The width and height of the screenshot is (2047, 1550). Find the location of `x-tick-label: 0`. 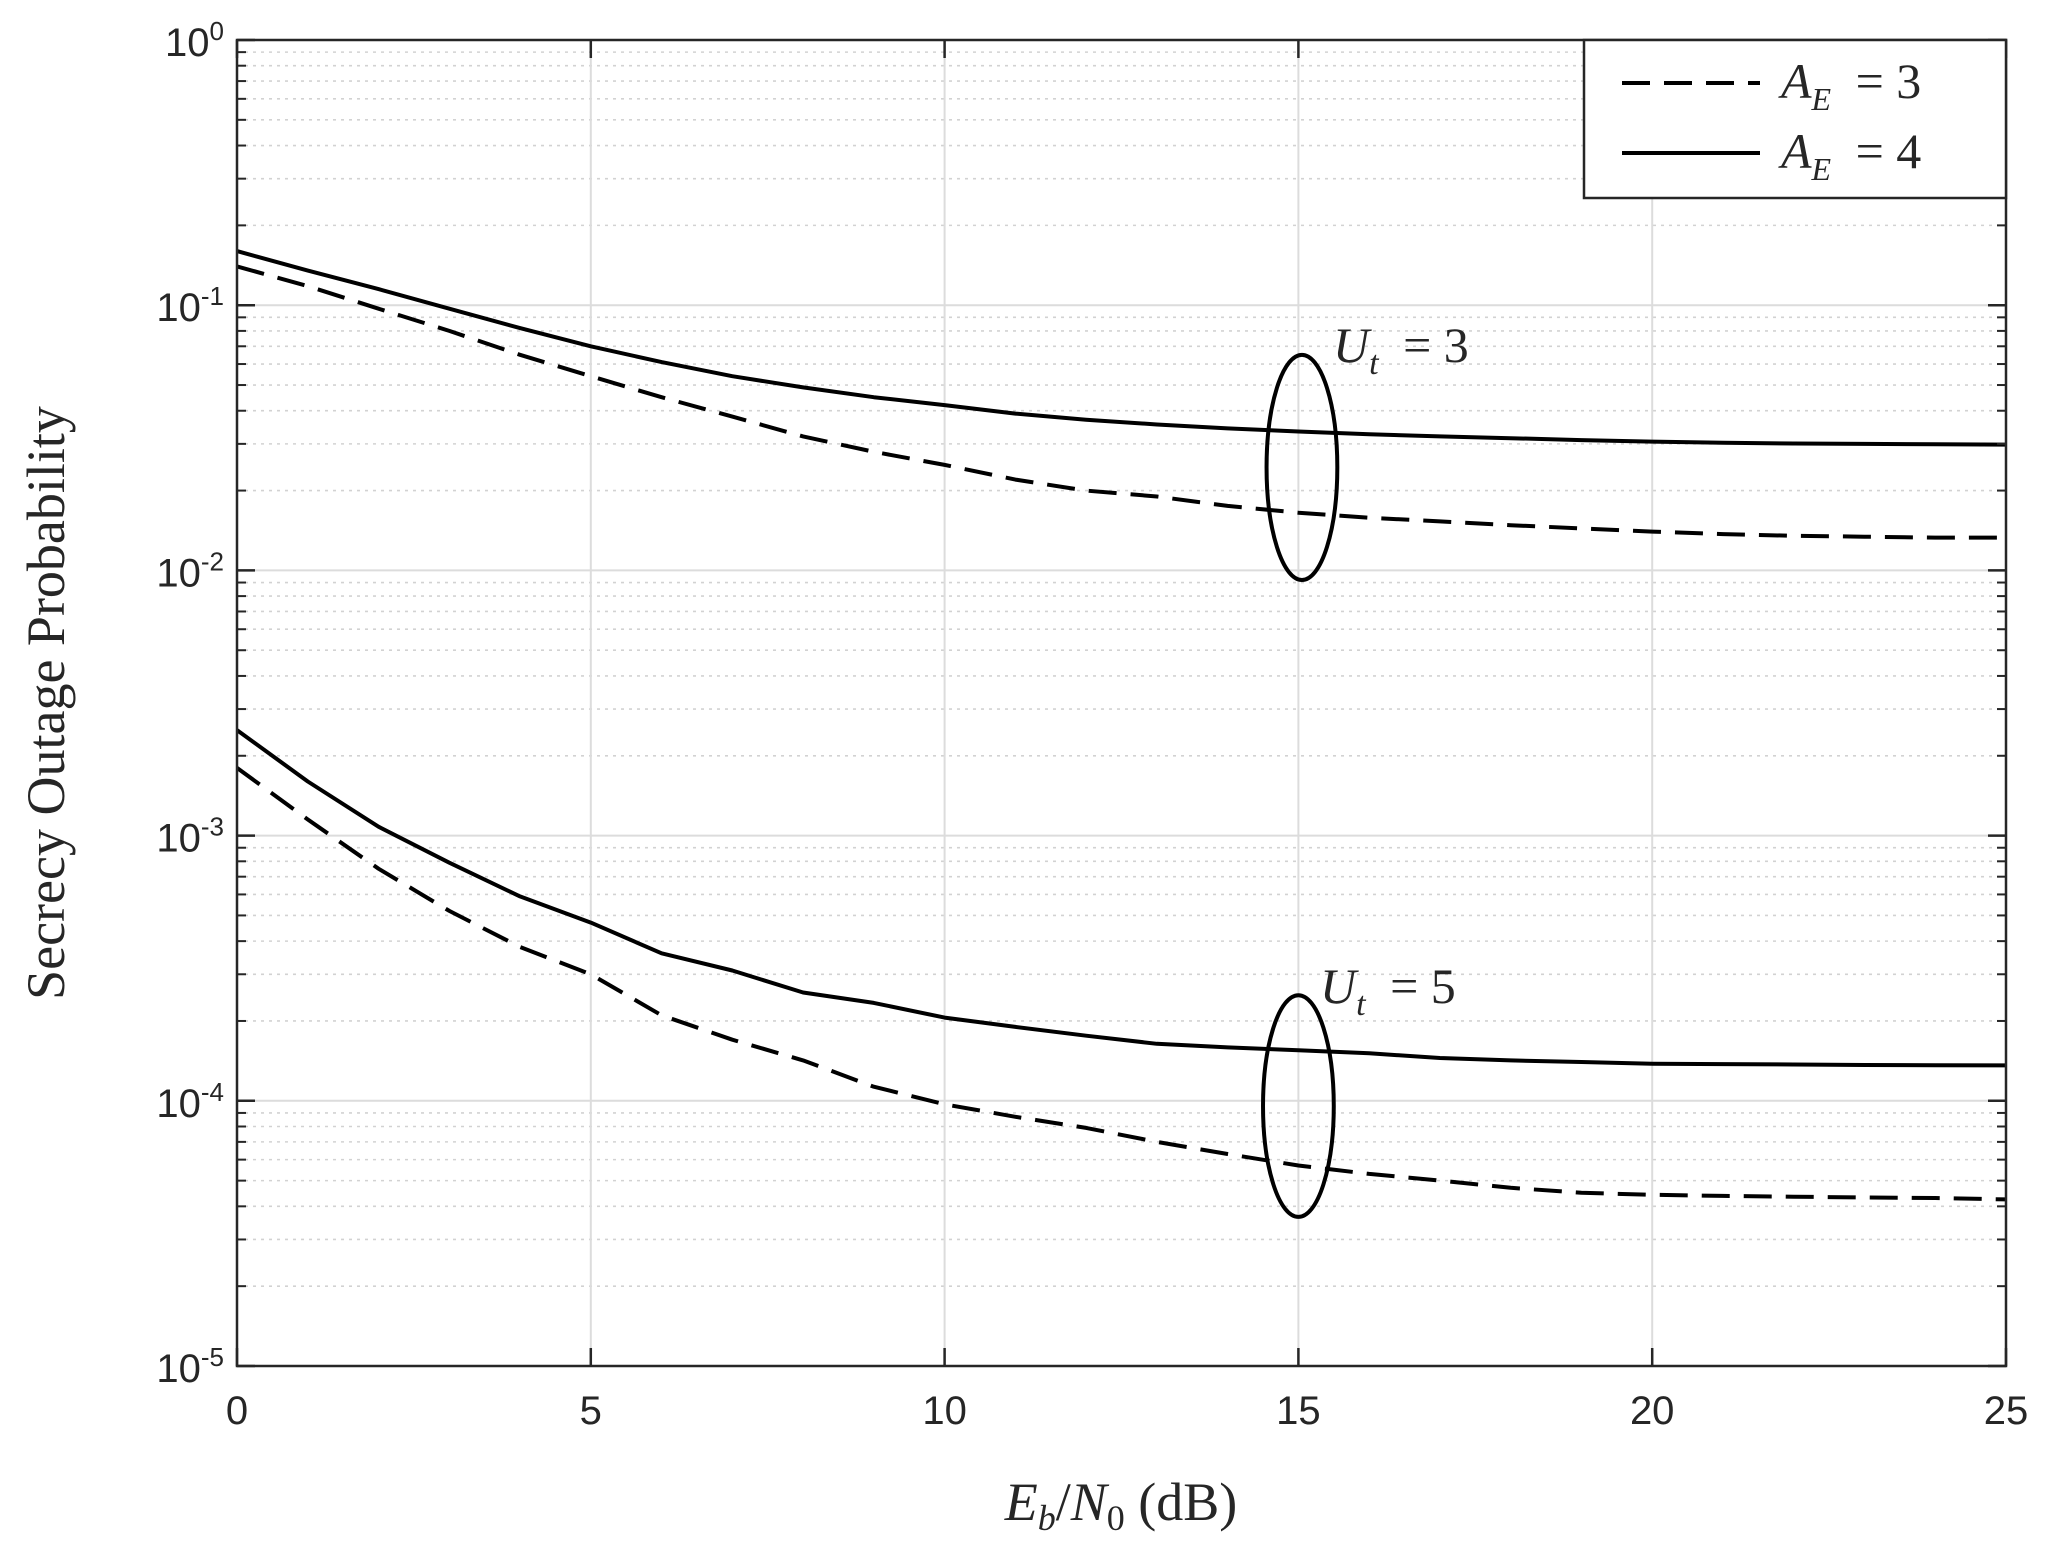

x-tick-label: 0 is located at coordinates (237, 1411).